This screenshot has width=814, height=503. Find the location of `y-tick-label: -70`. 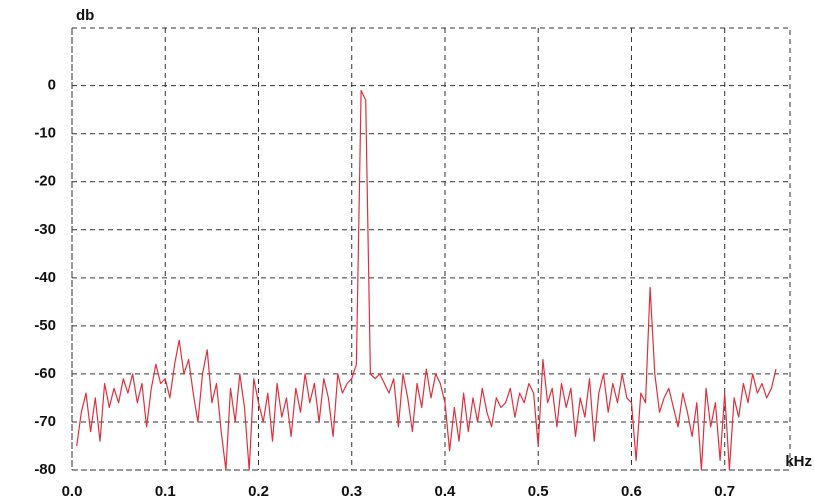

y-tick-label: -70 is located at coordinates (45, 421).